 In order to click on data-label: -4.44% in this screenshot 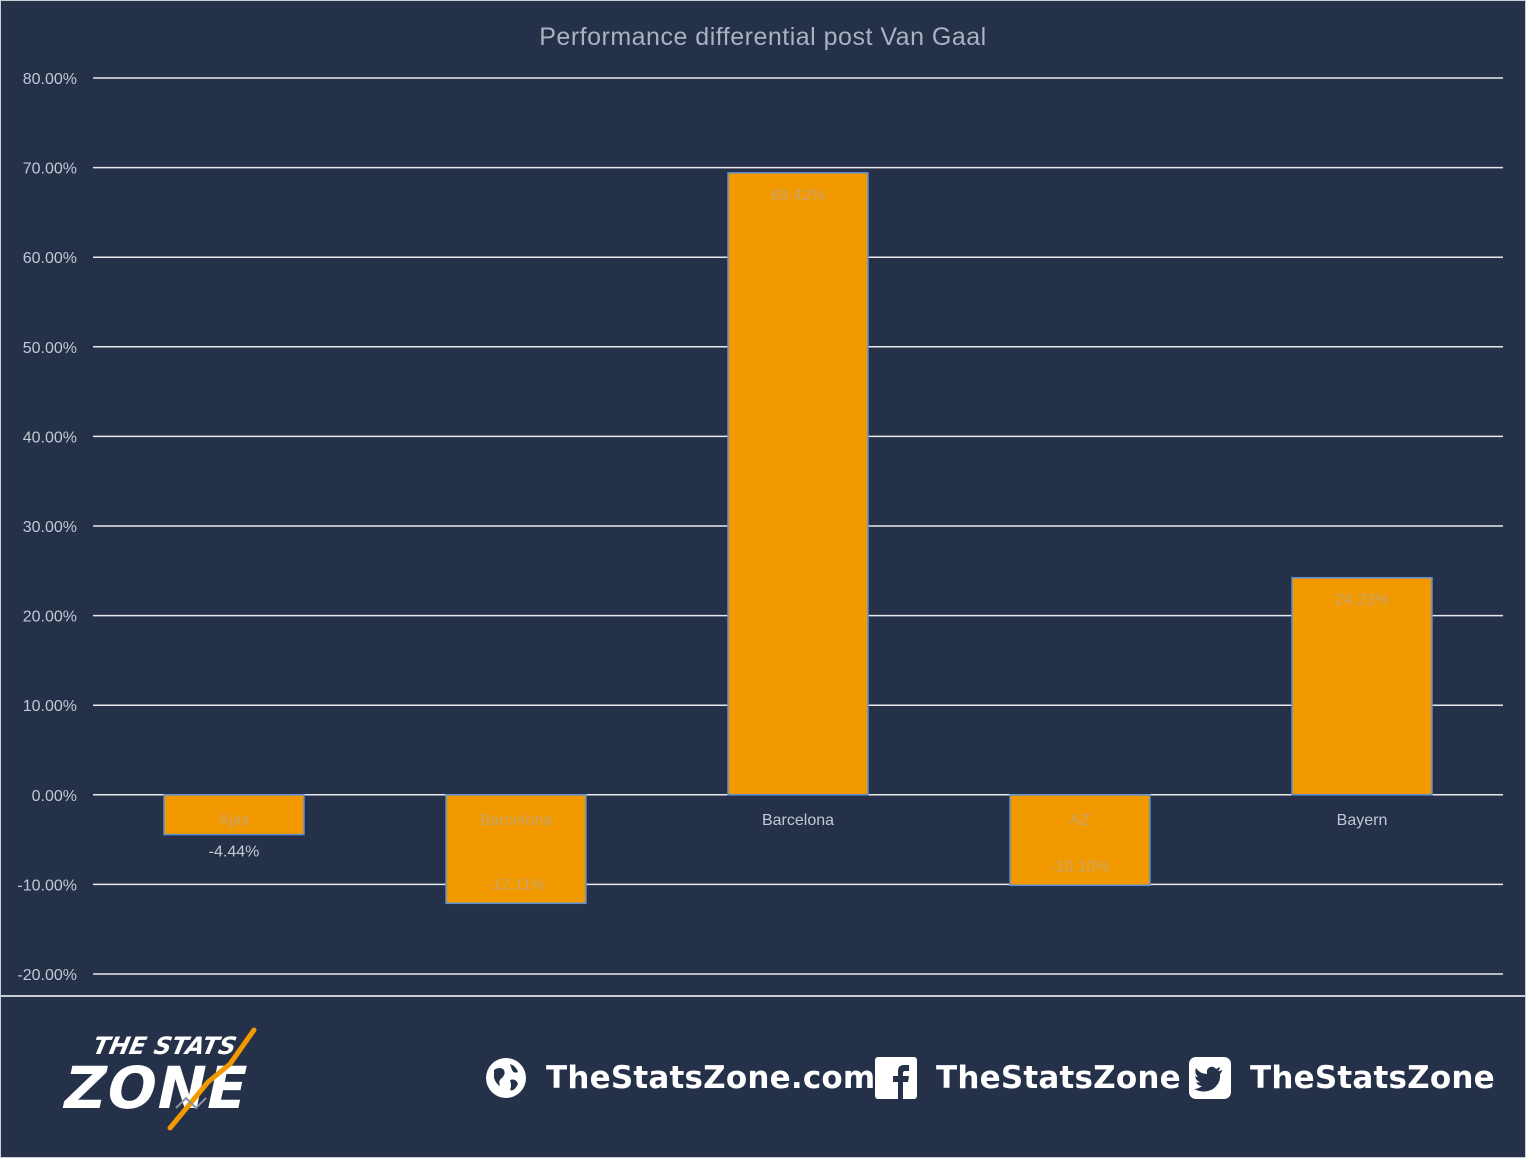, I will do `click(234, 852)`.